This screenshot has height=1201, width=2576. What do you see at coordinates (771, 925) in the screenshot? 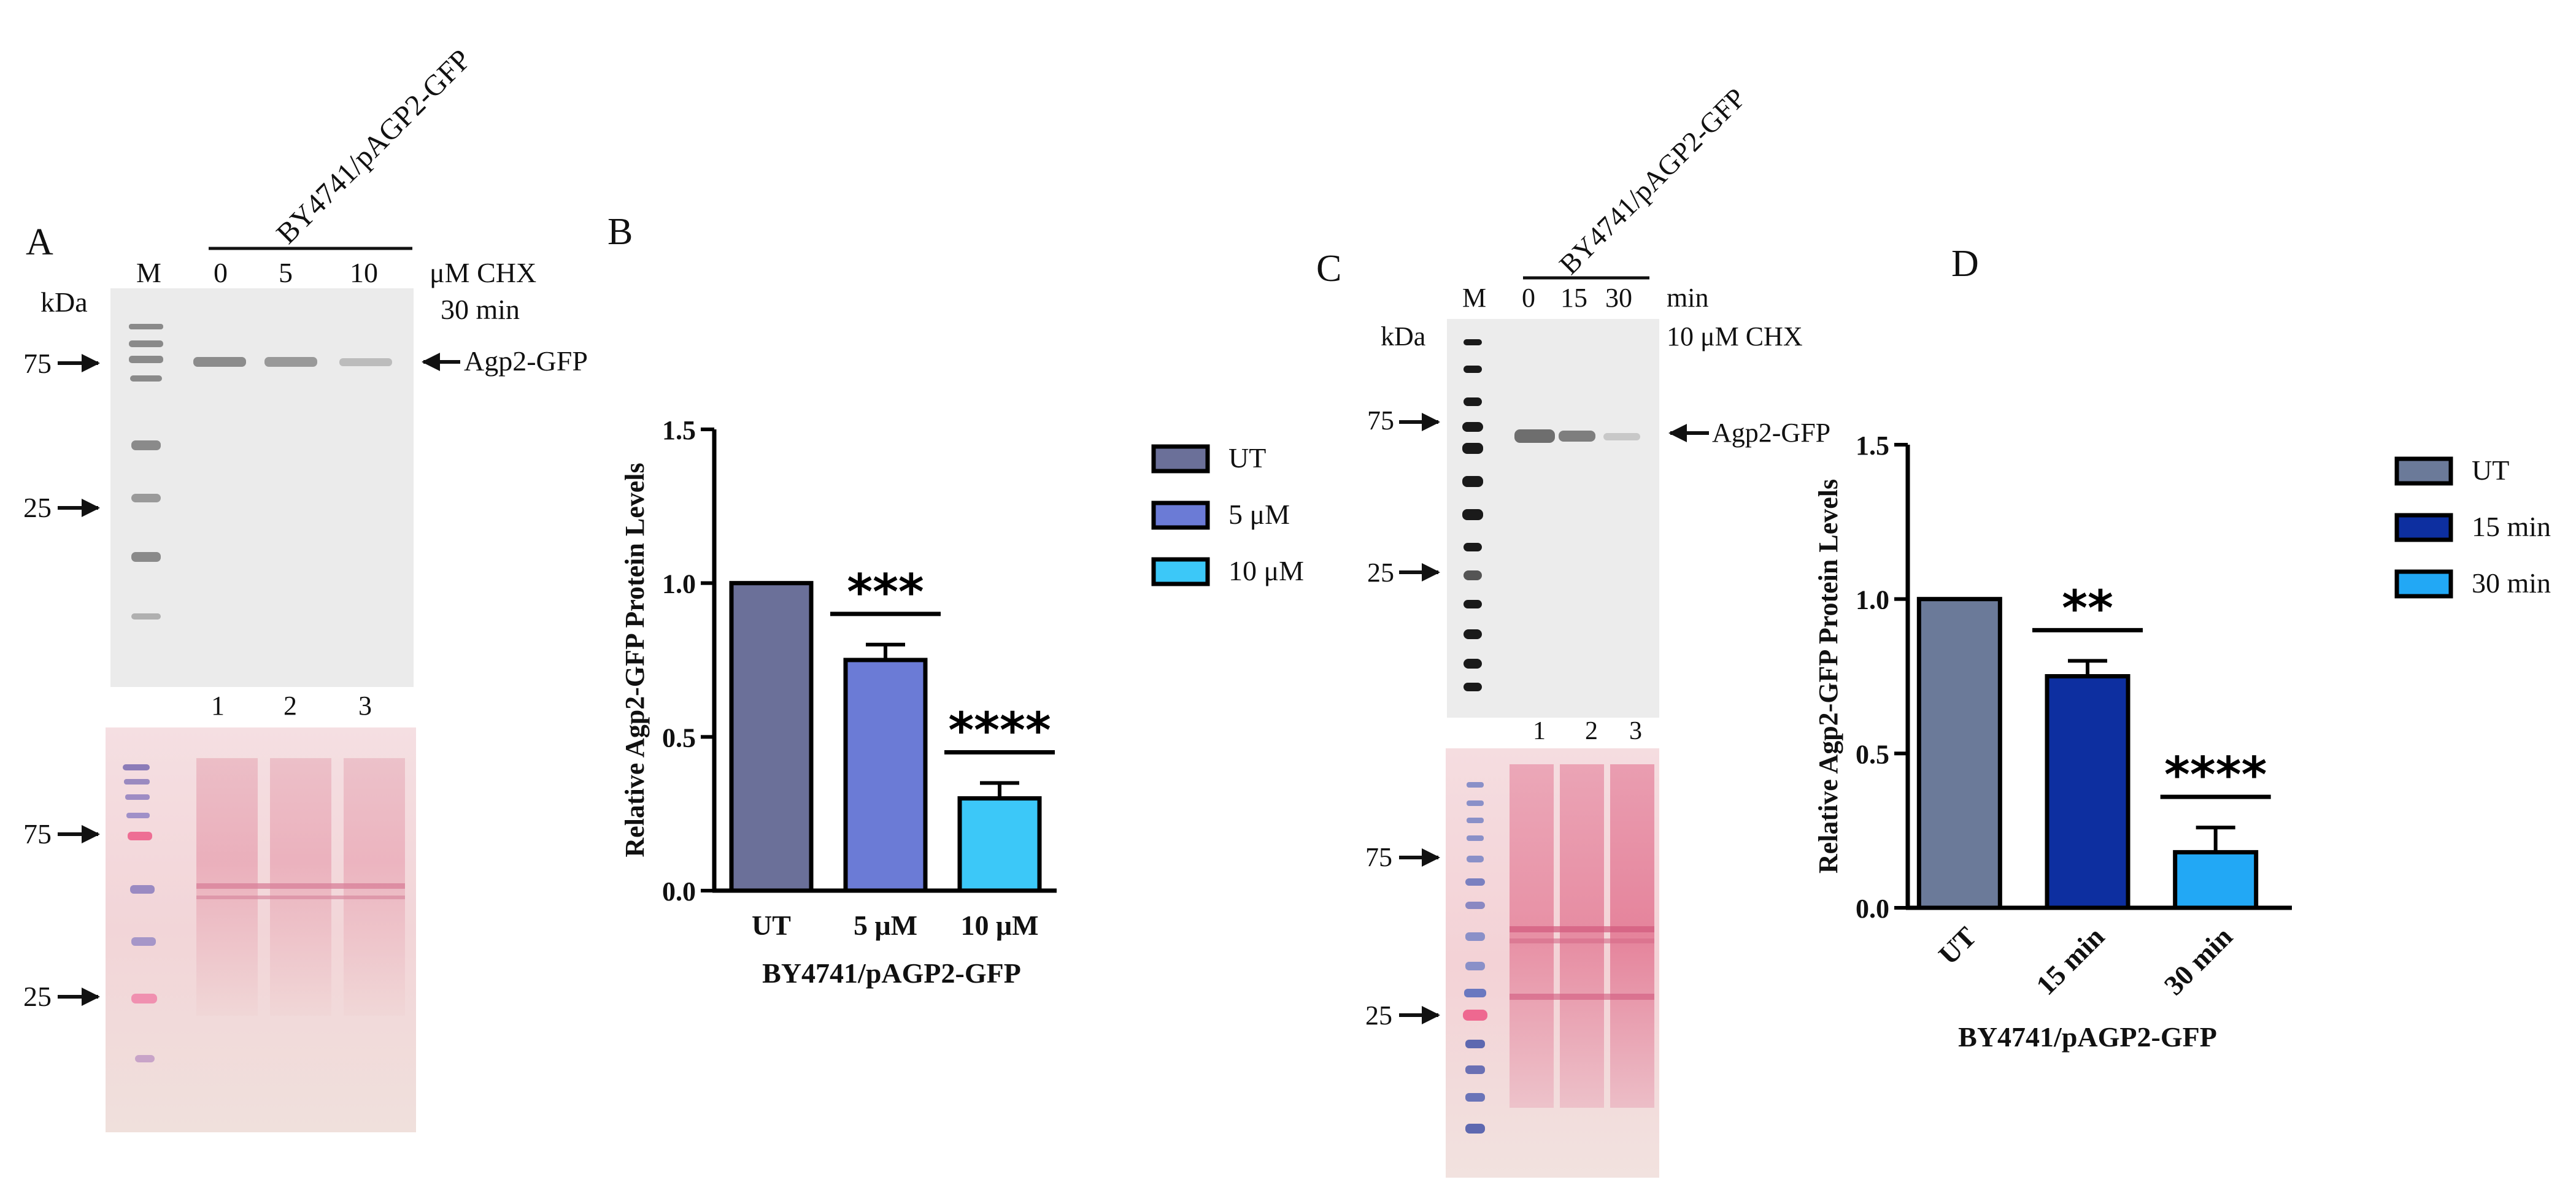
I see `chart-b-x-tick-label-1: UT` at bounding box center [771, 925].